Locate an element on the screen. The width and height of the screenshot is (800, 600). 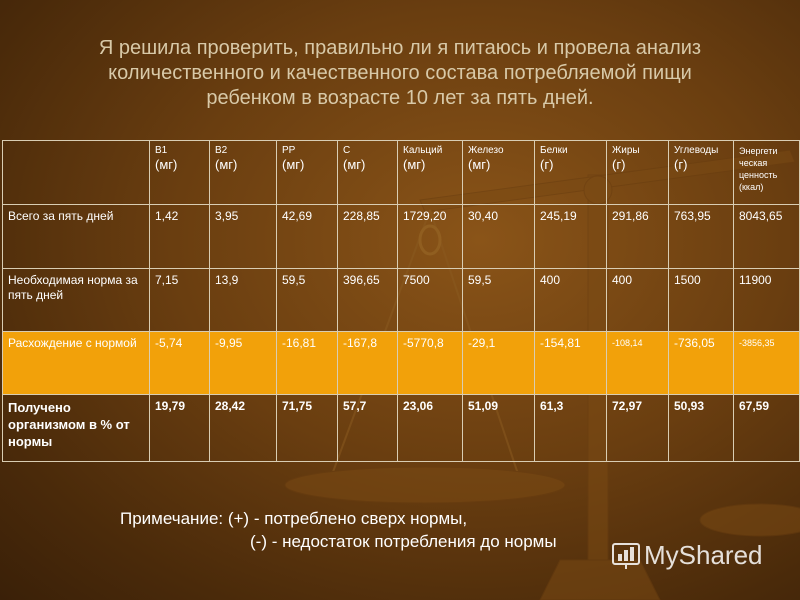
watermark-text: MyShared is located at coordinates (703, 554).